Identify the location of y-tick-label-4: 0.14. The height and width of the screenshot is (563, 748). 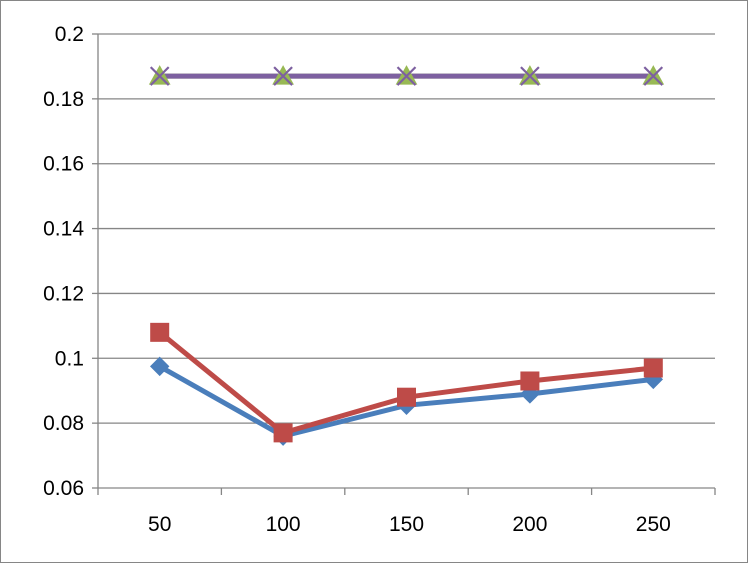
(63, 229).